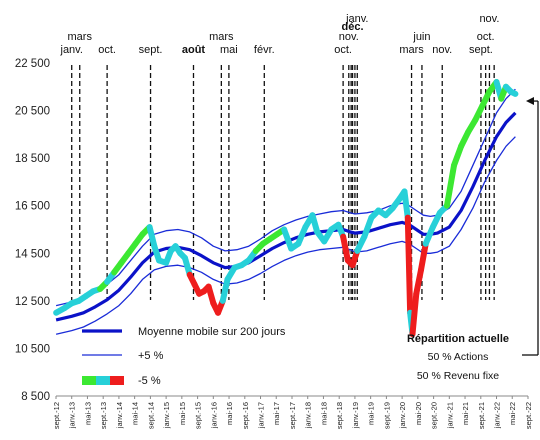 The width and height of the screenshot is (540, 440). I want to click on x-tick-label: sept.-12, so click(56, 415).